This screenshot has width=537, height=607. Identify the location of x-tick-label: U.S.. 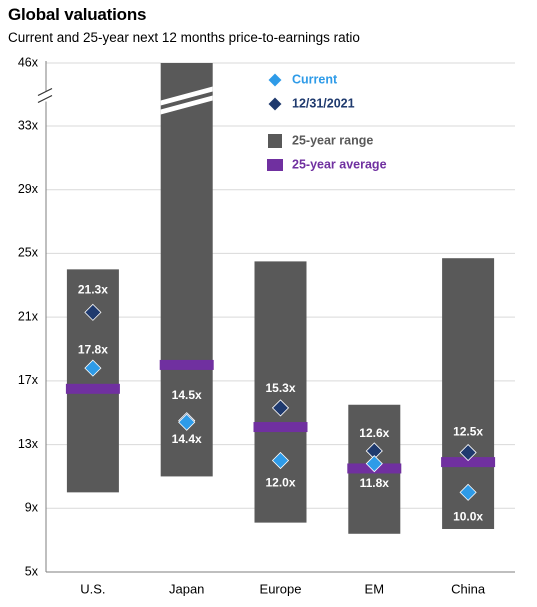
(92, 588).